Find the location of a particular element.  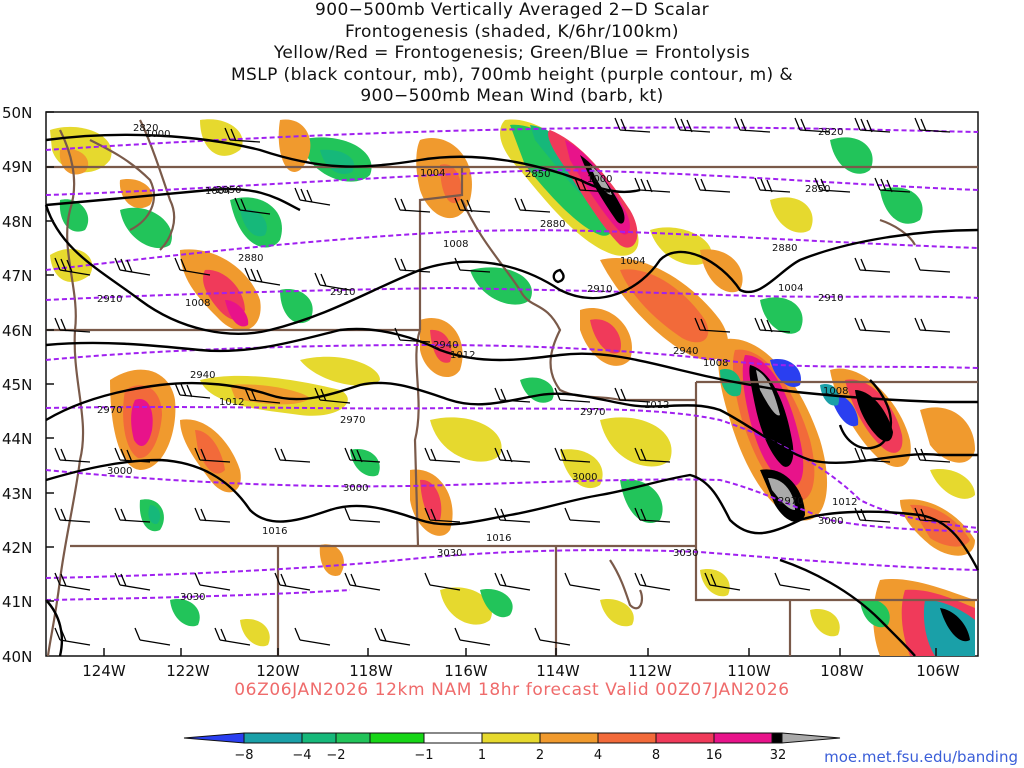

svg-text: 4 is located at coordinates (598, 755).